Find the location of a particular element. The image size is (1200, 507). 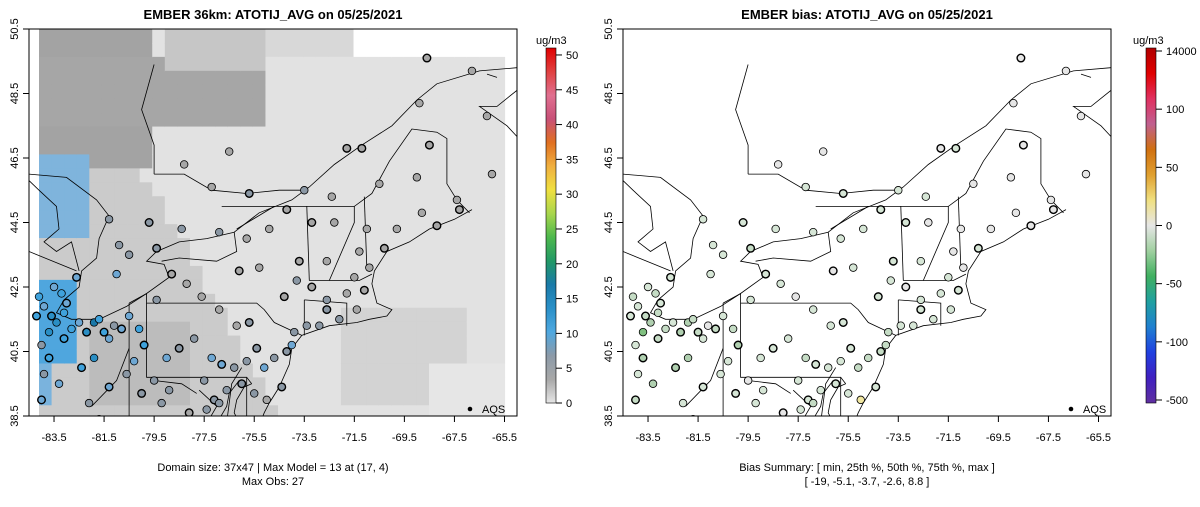

left-legend-label: AQS is located at coordinates (493, 410).